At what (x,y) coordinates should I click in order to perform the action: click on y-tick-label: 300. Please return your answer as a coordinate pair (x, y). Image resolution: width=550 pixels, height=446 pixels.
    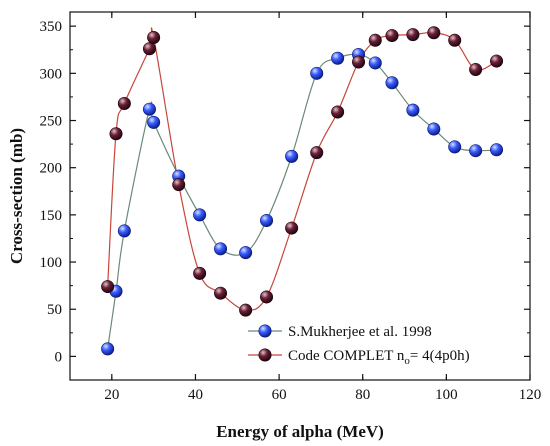
    Looking at the image, I should click on (51, 74).